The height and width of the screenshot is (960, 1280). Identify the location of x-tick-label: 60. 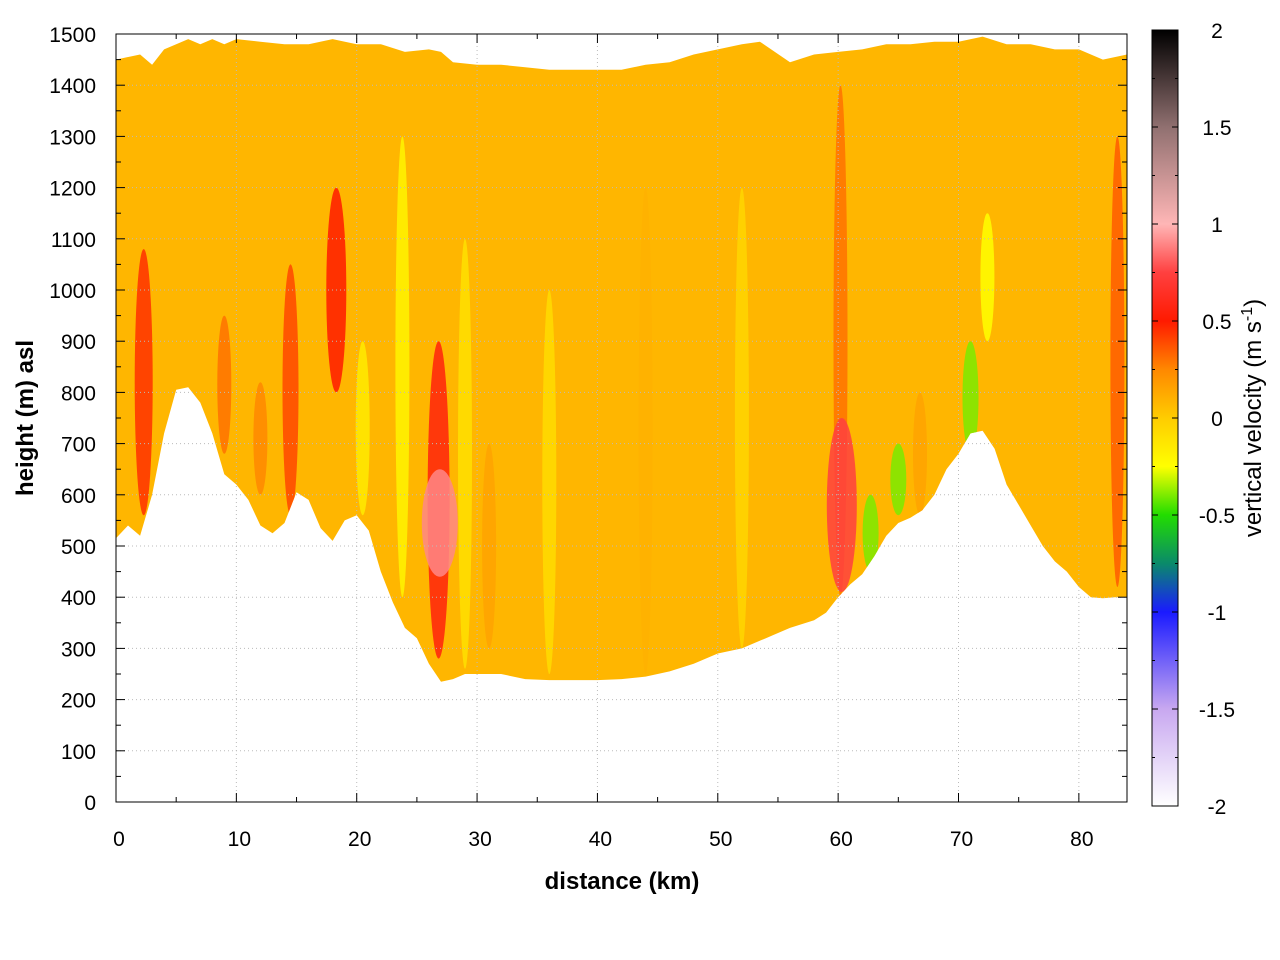
(840, 839).